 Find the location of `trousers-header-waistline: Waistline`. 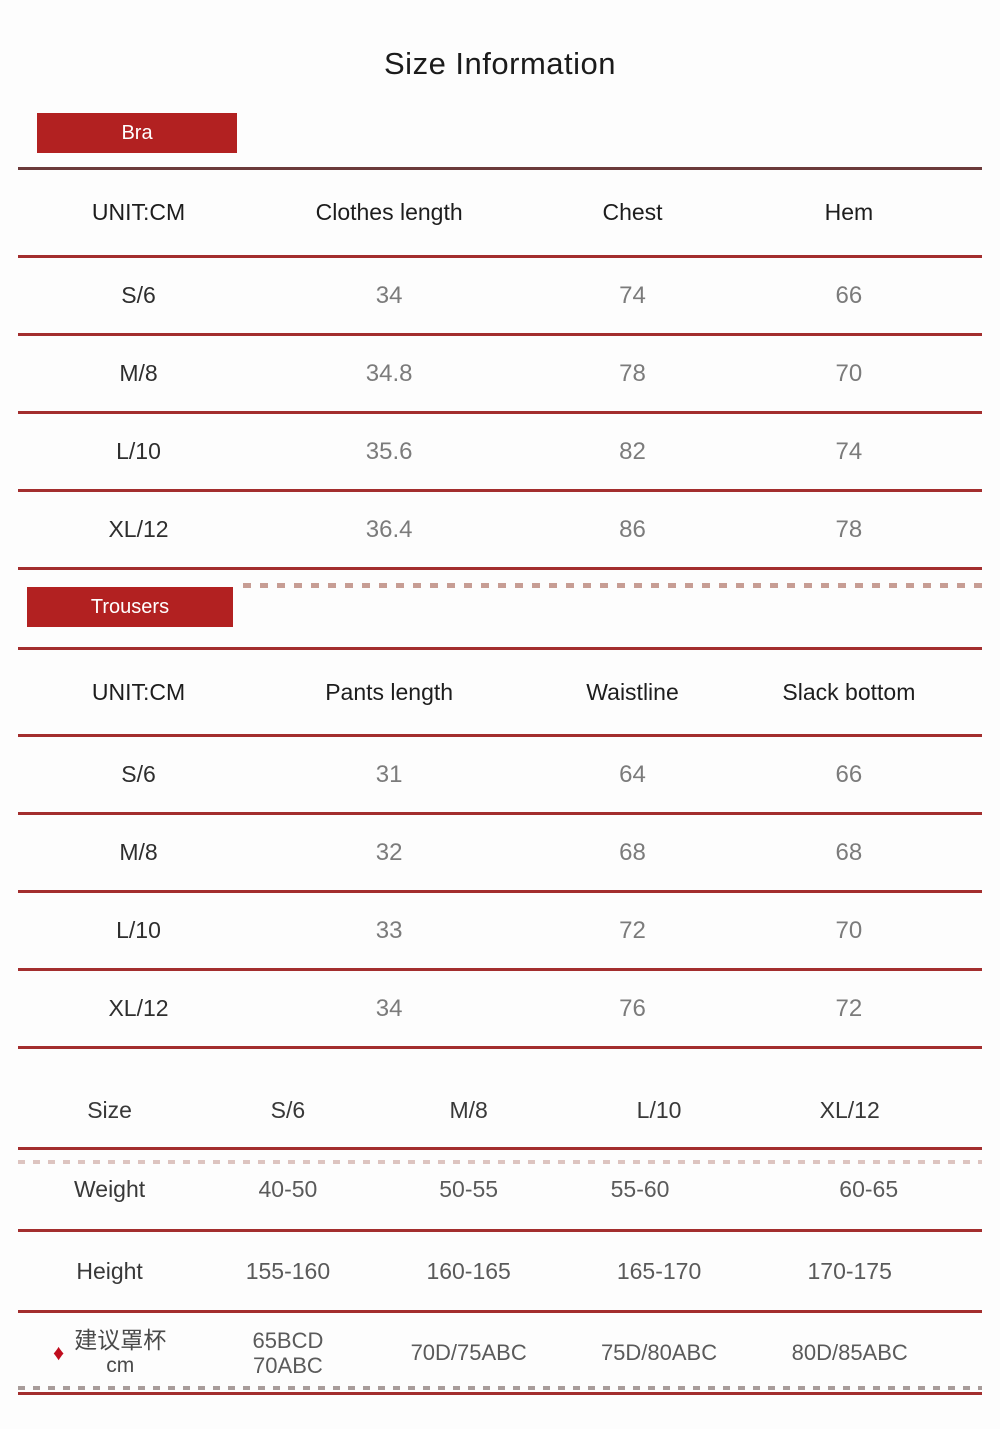

trousers-header-waistline: Waistline is located at coordinates (632, 691).